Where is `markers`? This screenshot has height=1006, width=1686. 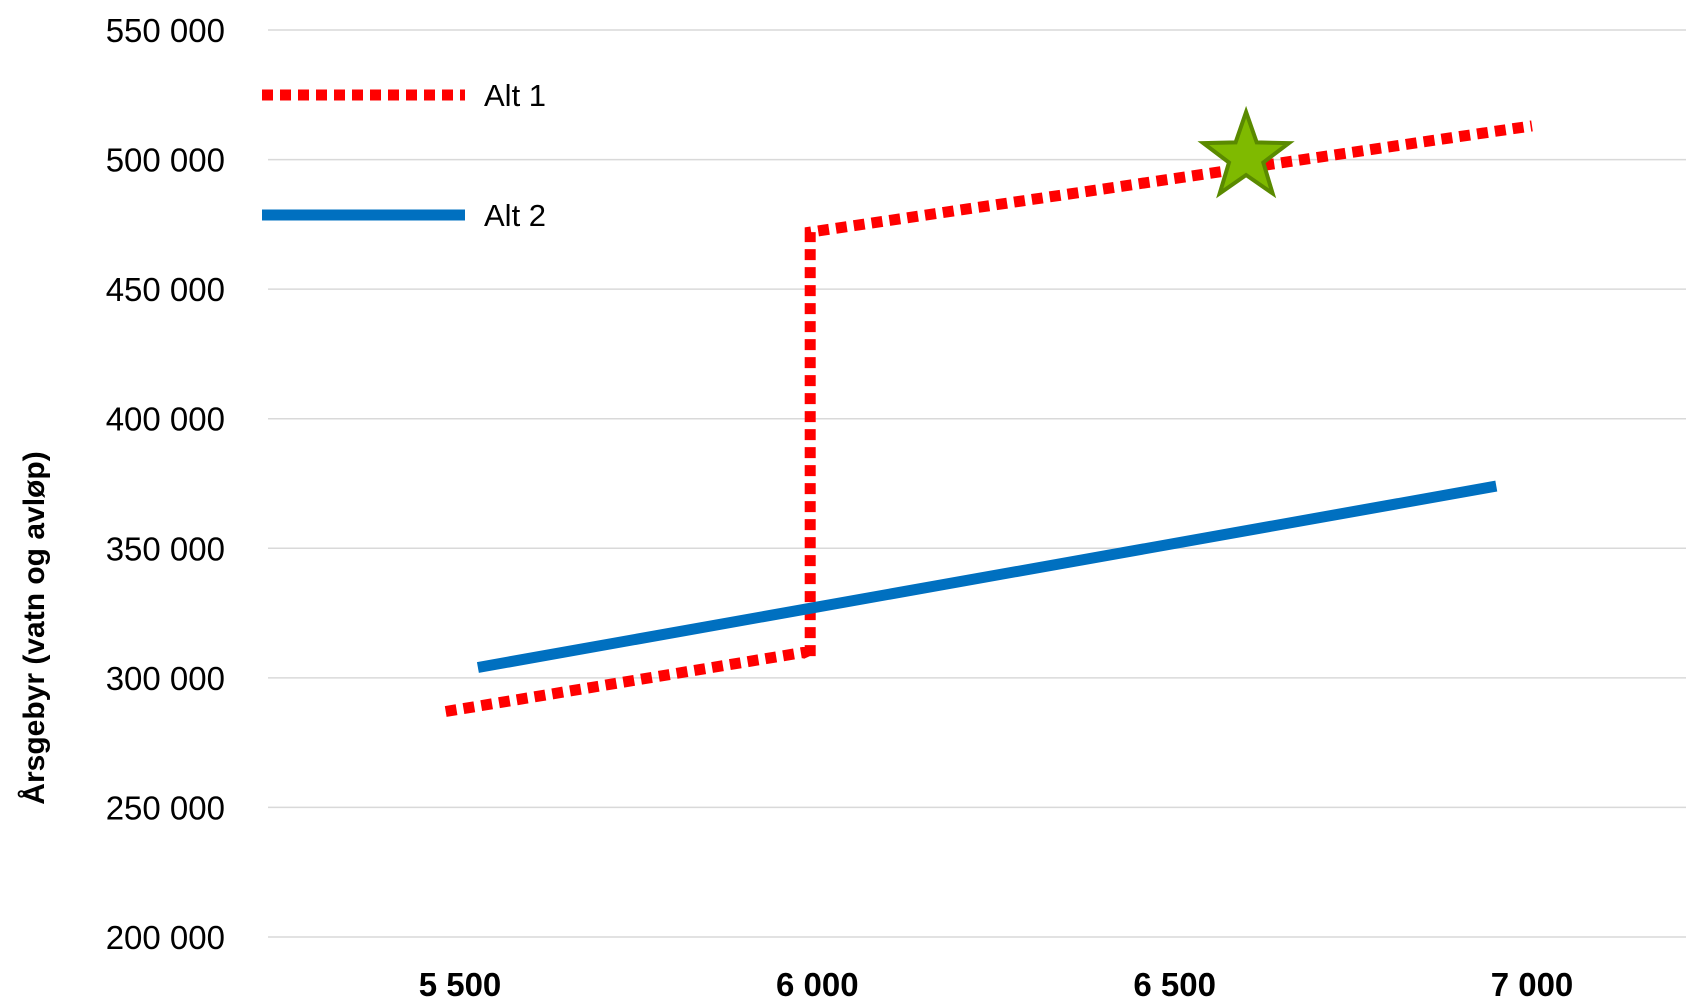
markers is located at coordinates (1246, 152).